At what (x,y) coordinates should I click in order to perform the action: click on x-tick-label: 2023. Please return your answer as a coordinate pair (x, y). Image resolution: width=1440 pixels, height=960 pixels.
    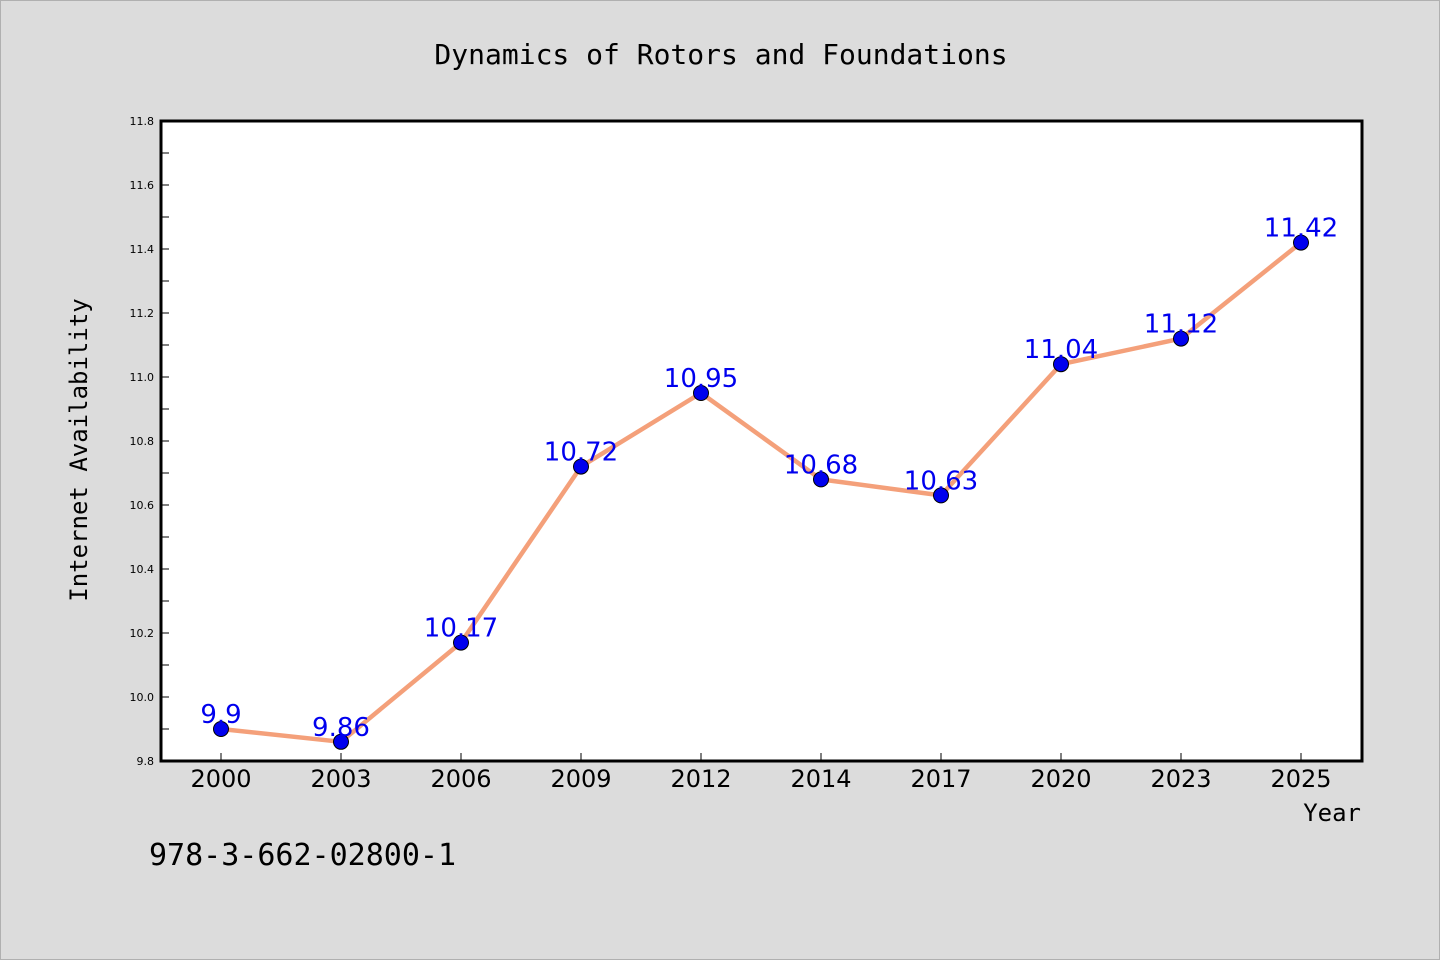
    Looking at the image, I should click on (1180, 779).